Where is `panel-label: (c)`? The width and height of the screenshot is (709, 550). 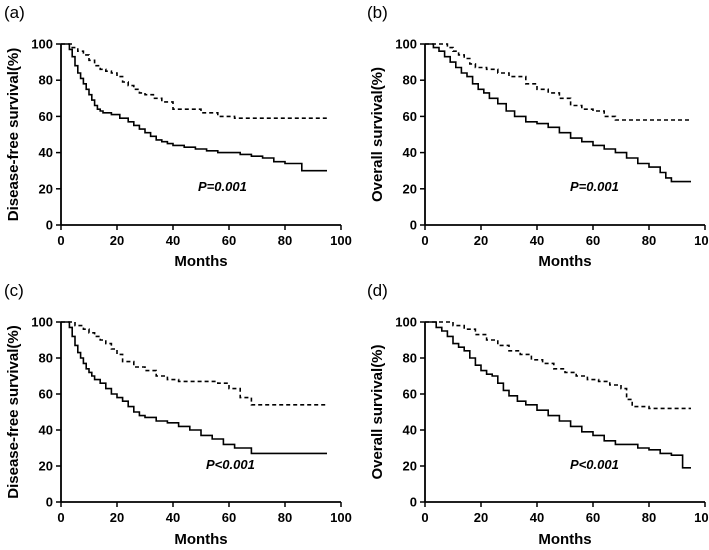
panel-label: (c) is located at coordinates (14, 290).